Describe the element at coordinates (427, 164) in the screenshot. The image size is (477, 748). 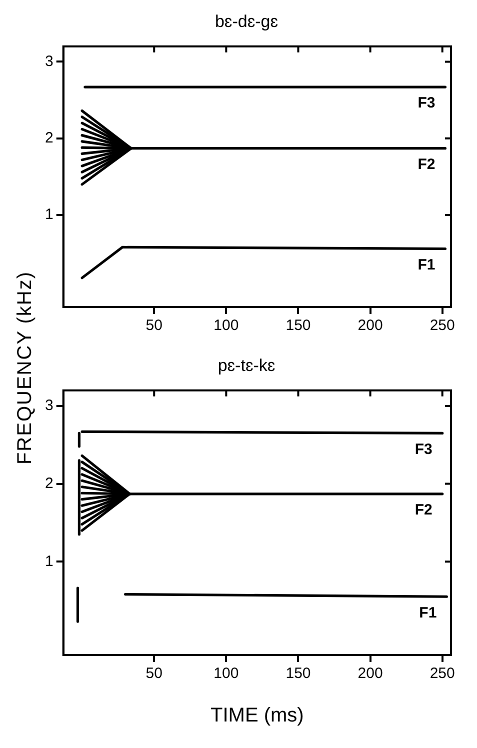
I see `legend-label: F2` at that location.